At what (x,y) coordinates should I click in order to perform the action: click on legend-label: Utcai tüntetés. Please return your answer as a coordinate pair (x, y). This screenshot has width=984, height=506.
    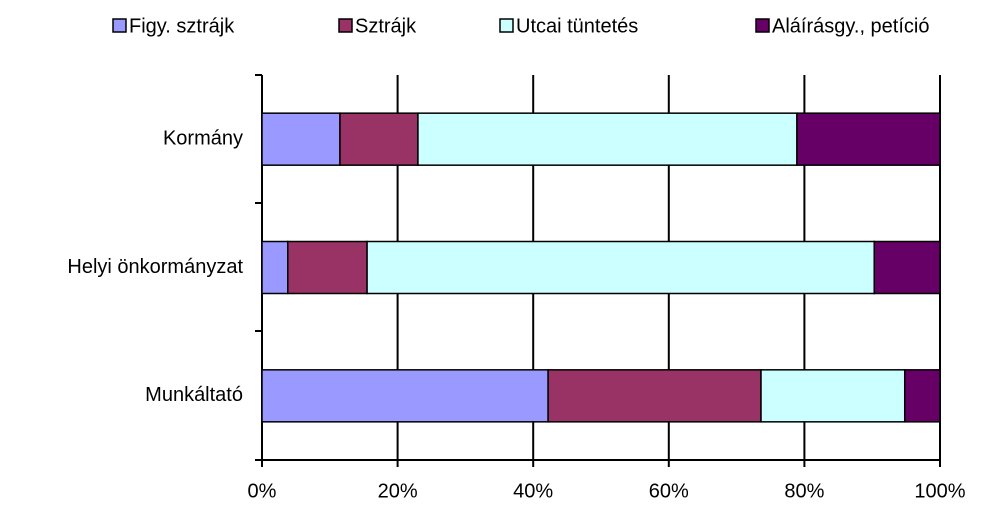
    Looking at the image, I should click on (577, 26).